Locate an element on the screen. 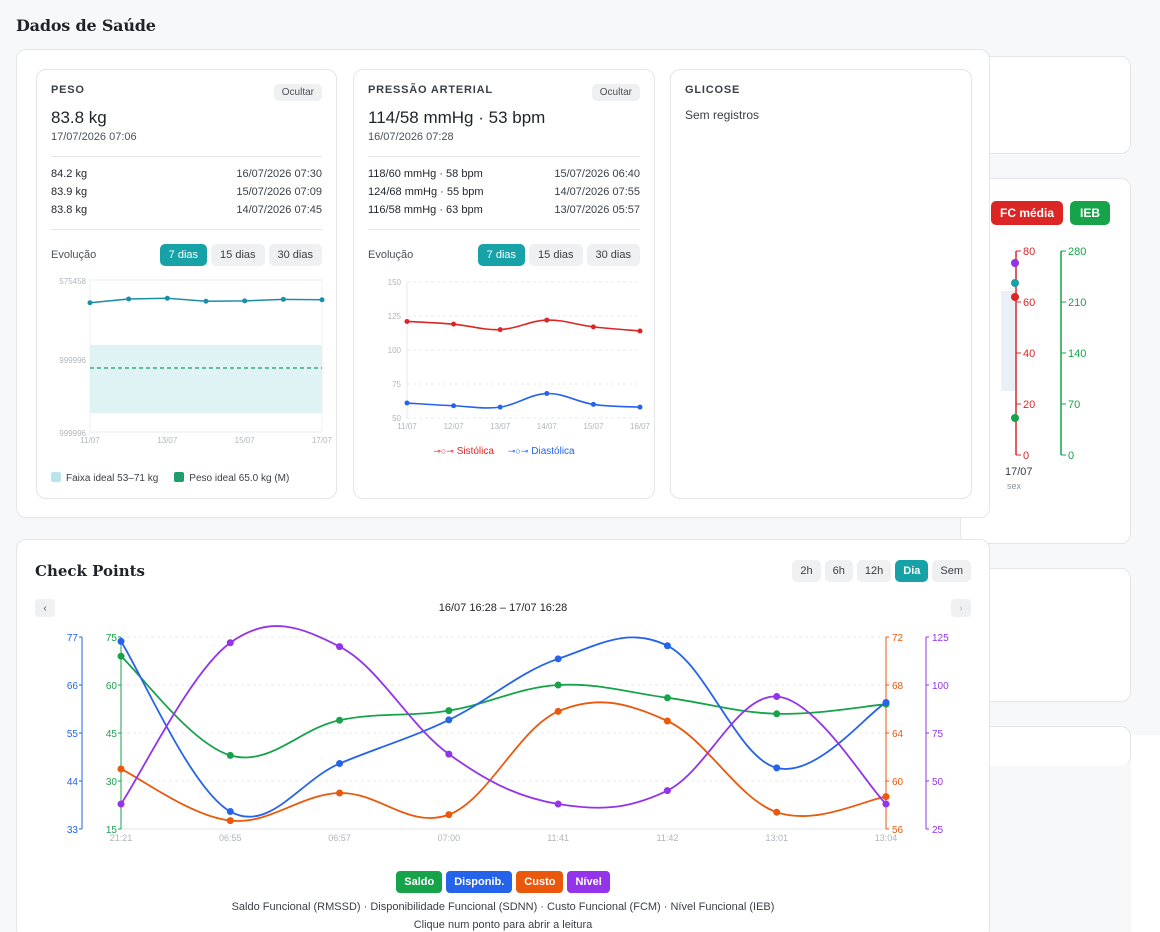 Image resolution: width=1160 pixels, height=932 pixels. series-saldo-toggle: Saldo is located at coordinates (419, 882).